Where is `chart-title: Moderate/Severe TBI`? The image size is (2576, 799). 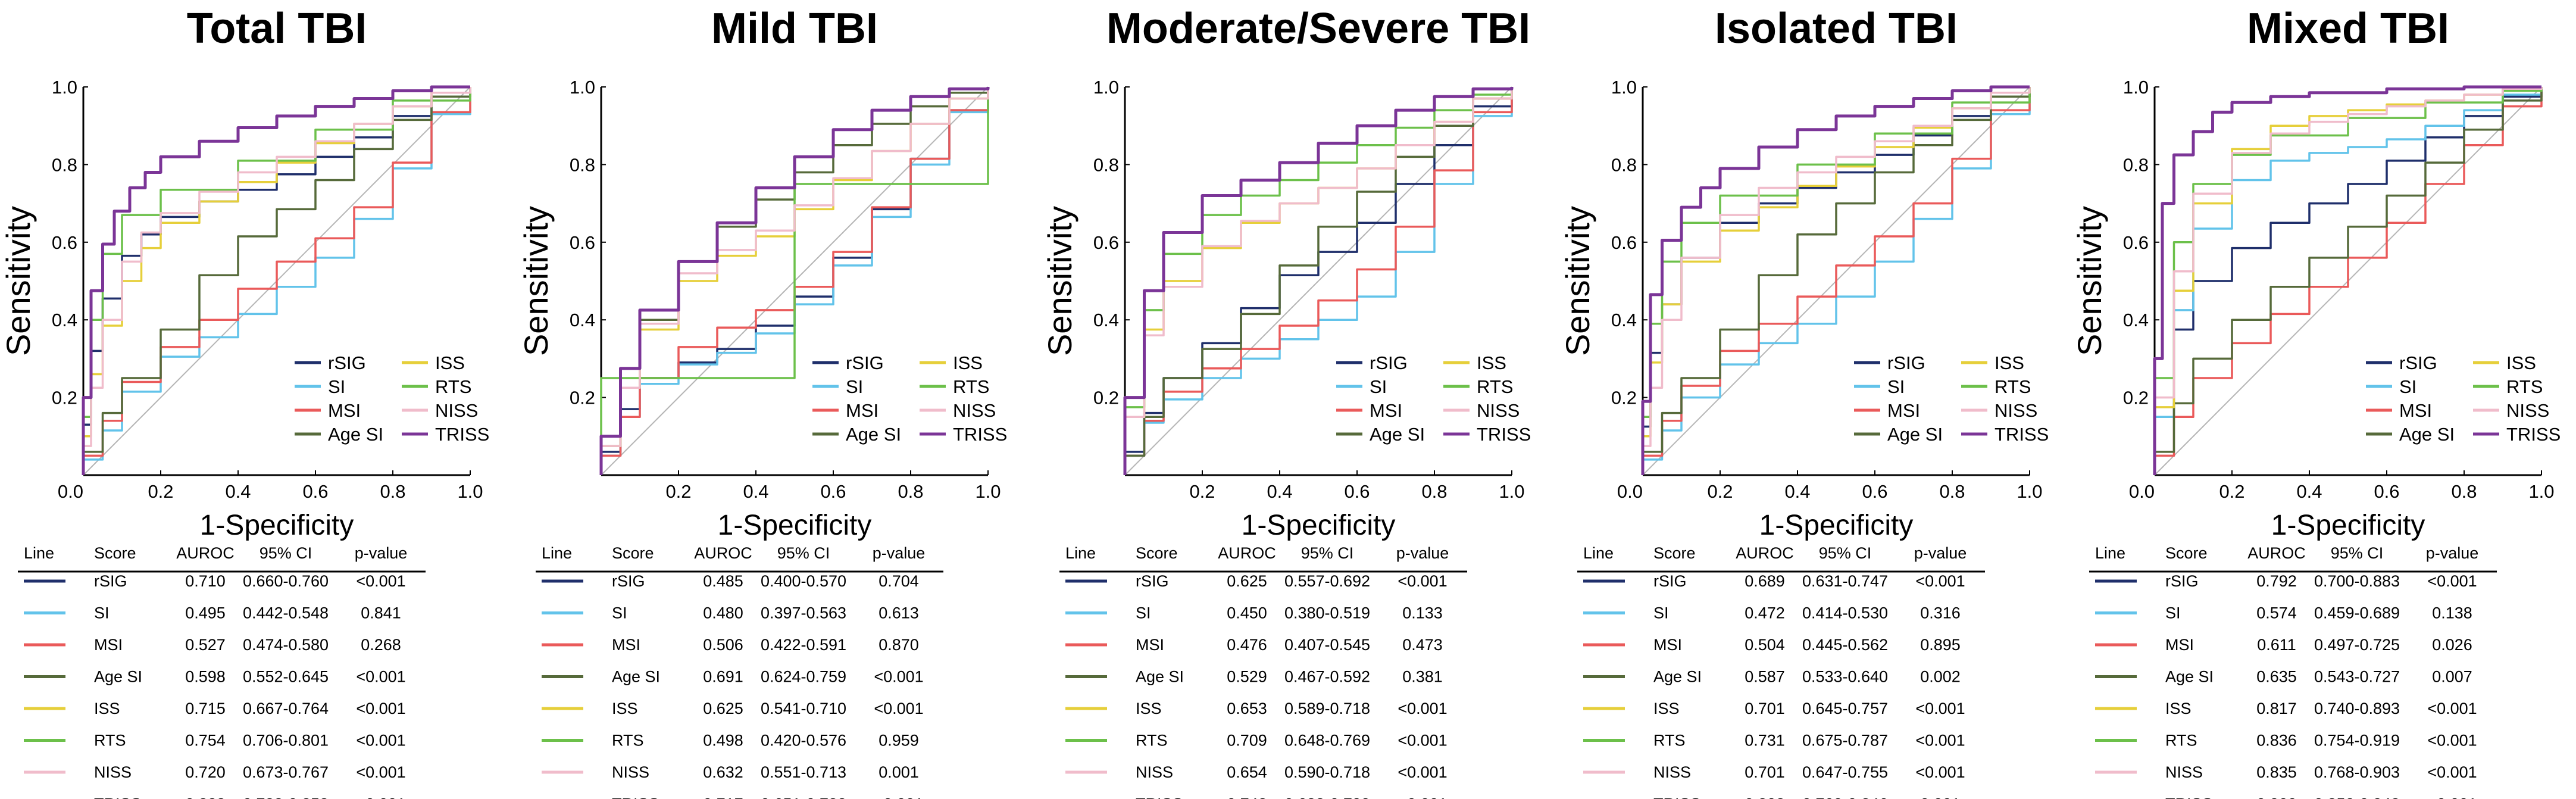 chart-title: Moderate/Severe TBI is located at coordinates (1318, 29).